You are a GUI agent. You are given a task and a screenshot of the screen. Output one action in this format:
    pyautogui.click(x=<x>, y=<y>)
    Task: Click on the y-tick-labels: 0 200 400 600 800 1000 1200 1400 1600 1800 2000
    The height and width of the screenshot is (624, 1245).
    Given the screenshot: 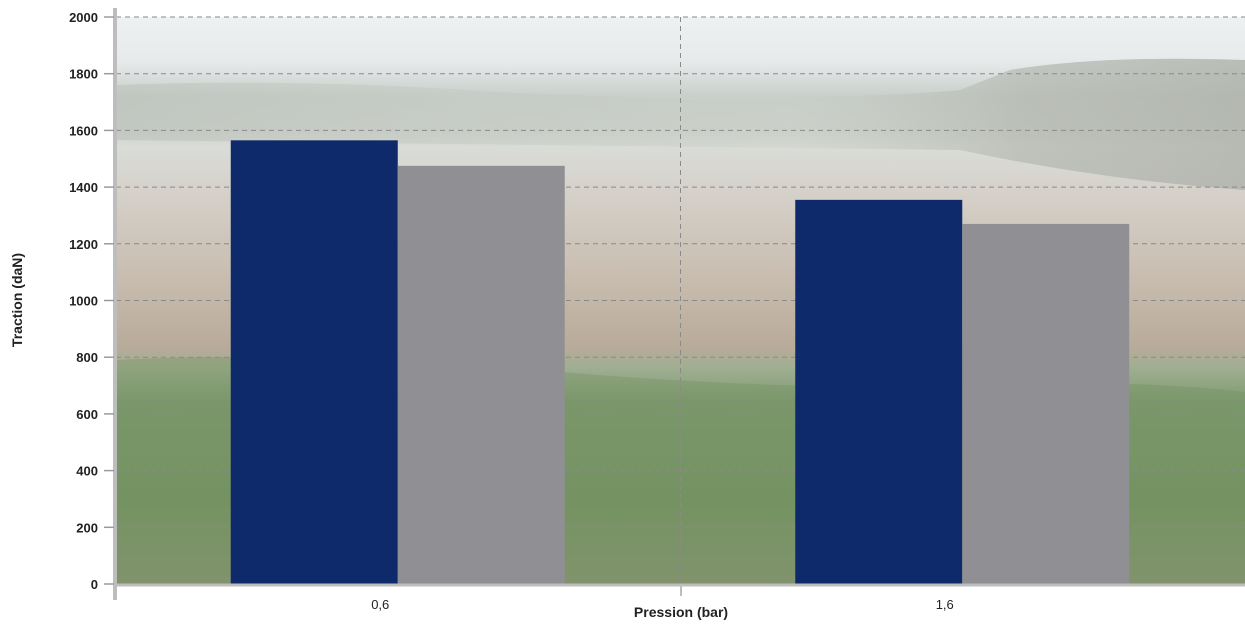 What is the action you would take?
    pyautogui.click(x=91, y=301)
    